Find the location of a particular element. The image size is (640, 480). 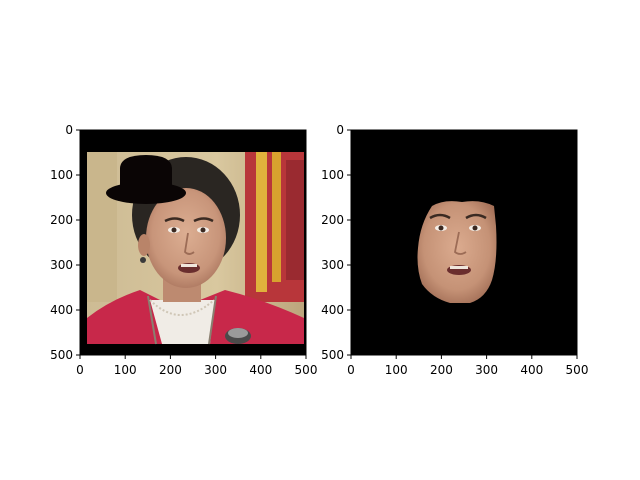

left-xtick-label: 300 is located at coordinates (215, 370).